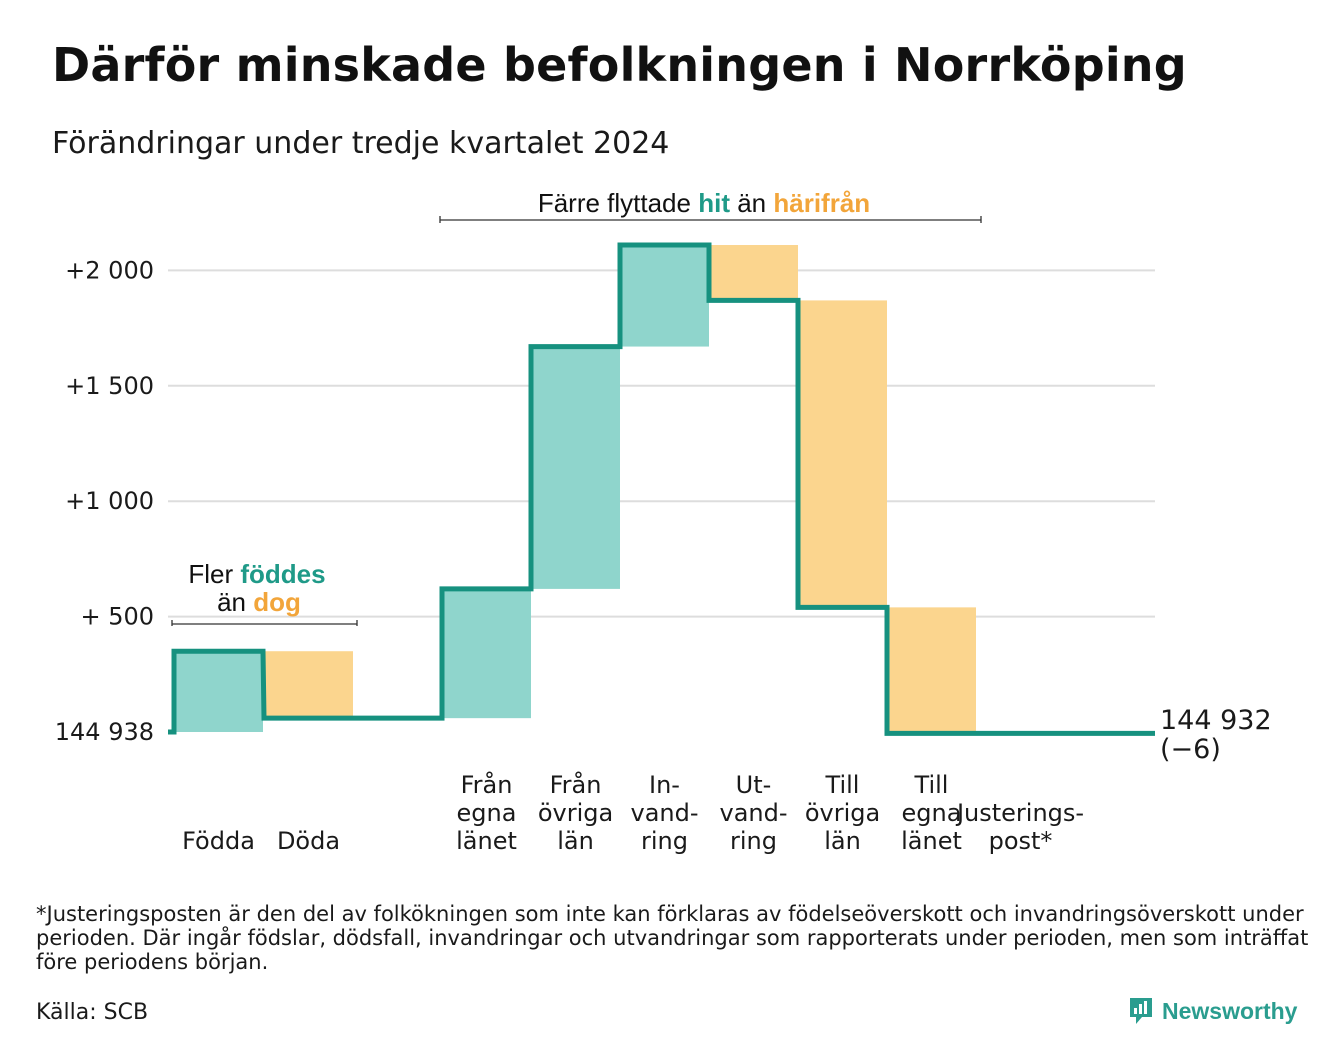 The width and height of the screenshot is (1340, 1060). I want to click on source: Källa: SCB, so click(92, 1012).